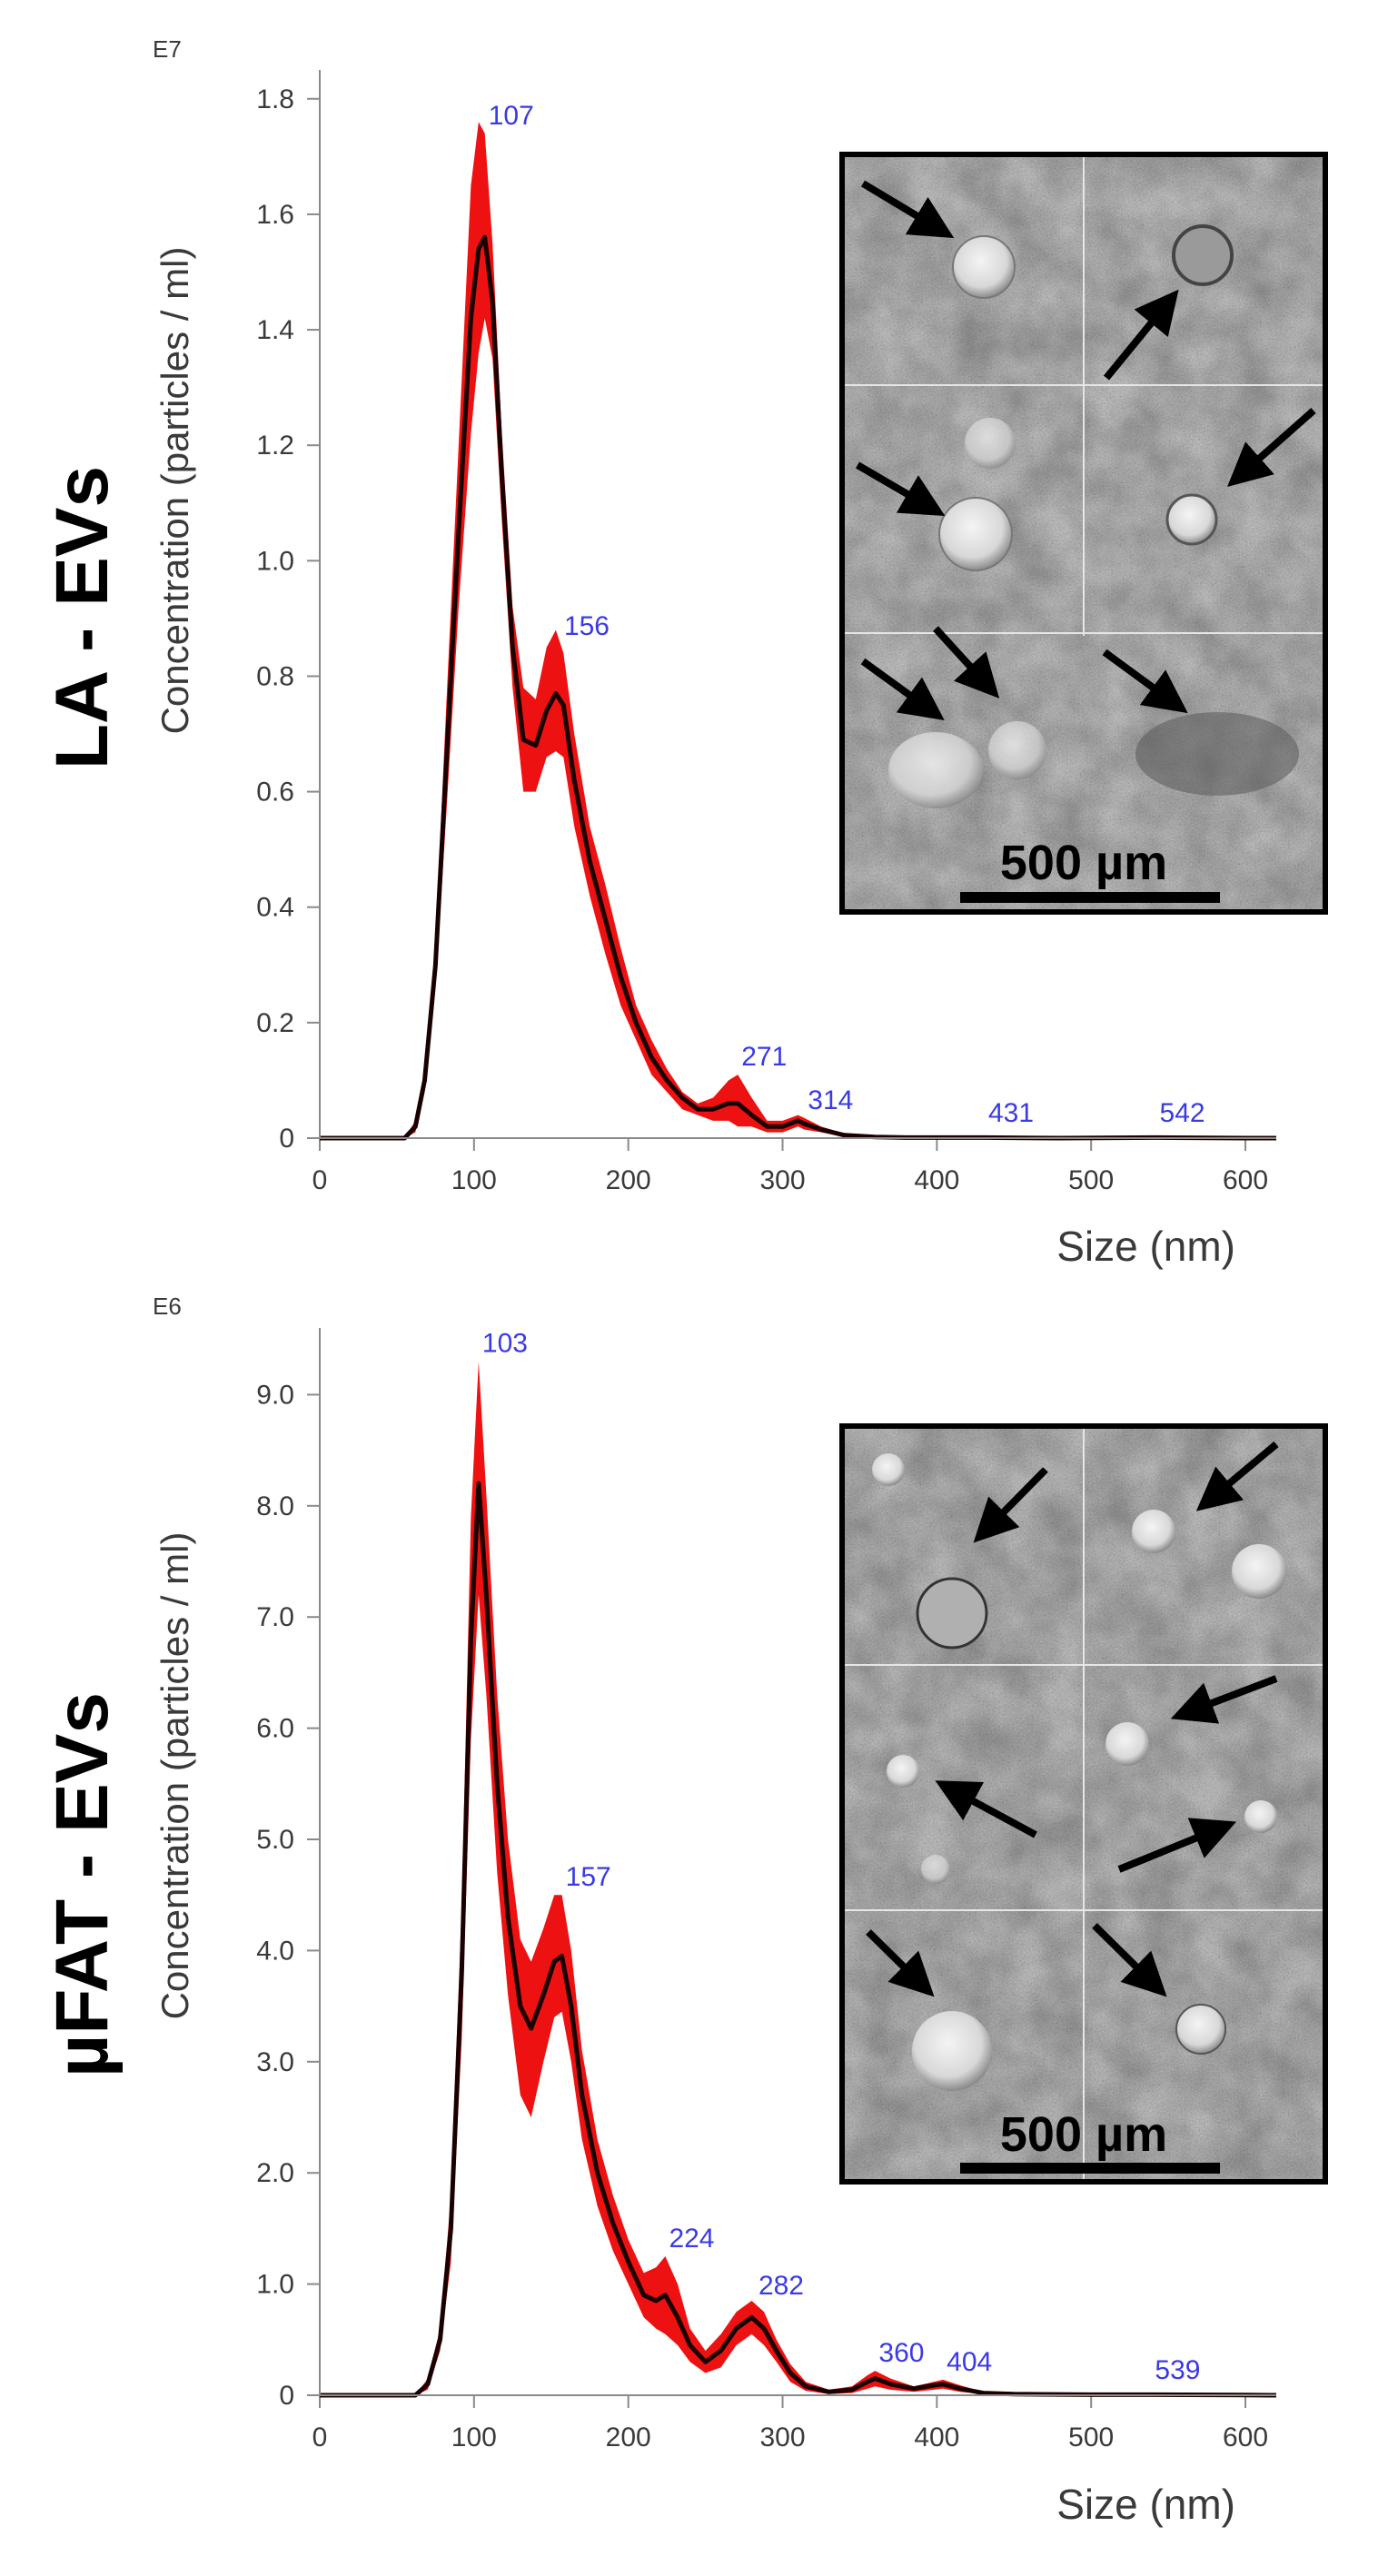  Describe the element at coordinates (275, 99) in the screenshot. I see `y-tick-label: 1.8` at that location.